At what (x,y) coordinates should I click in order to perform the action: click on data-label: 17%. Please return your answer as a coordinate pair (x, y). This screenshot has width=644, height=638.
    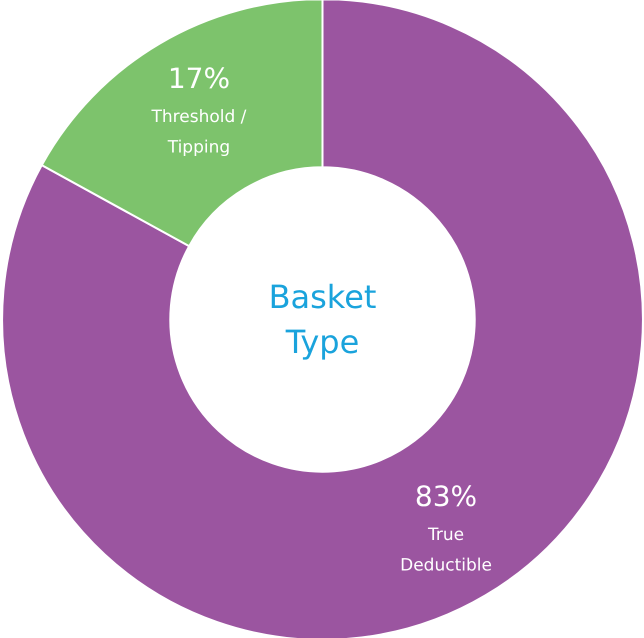
    Looking at the image, I should click on (199, 78).